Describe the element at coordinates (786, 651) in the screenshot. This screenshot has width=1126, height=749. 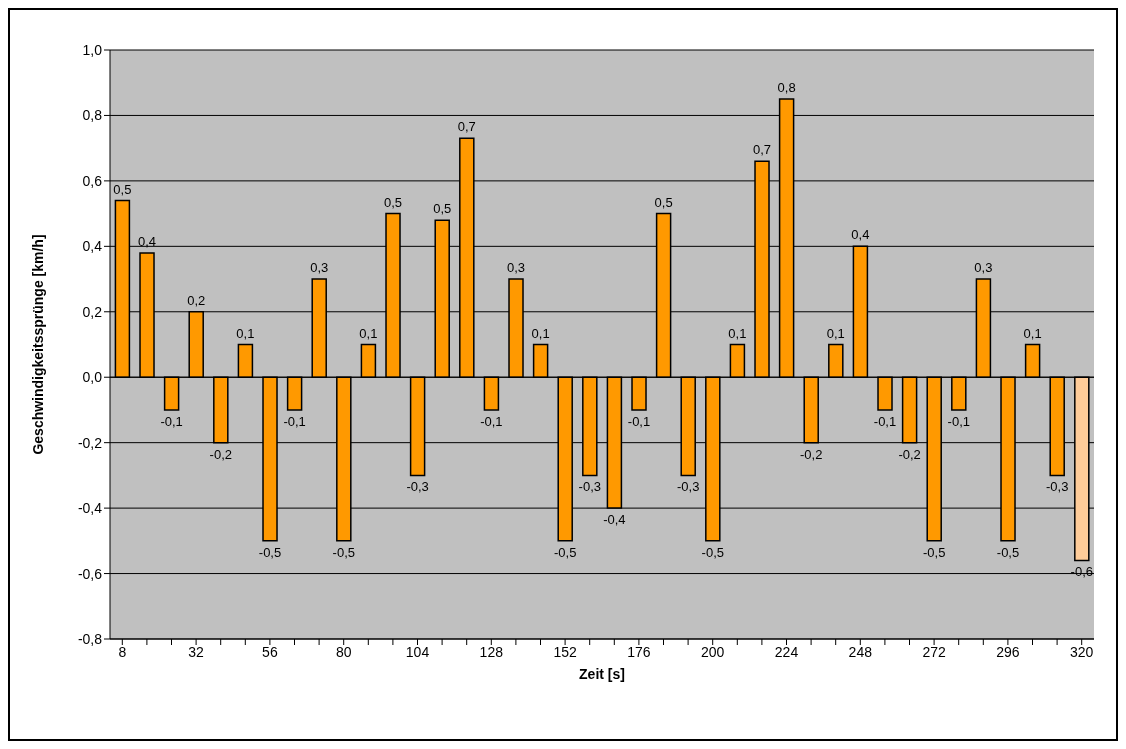
I see `x-tick-label: 224` at that location.